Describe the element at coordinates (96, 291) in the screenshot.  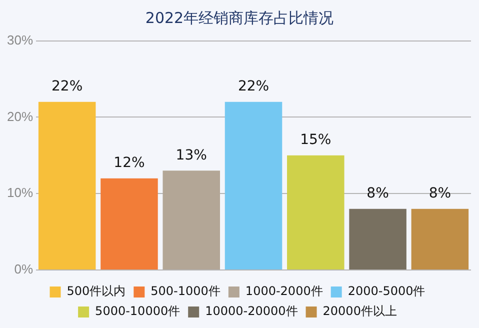
I see `legend-label: 500件以内` at that location.